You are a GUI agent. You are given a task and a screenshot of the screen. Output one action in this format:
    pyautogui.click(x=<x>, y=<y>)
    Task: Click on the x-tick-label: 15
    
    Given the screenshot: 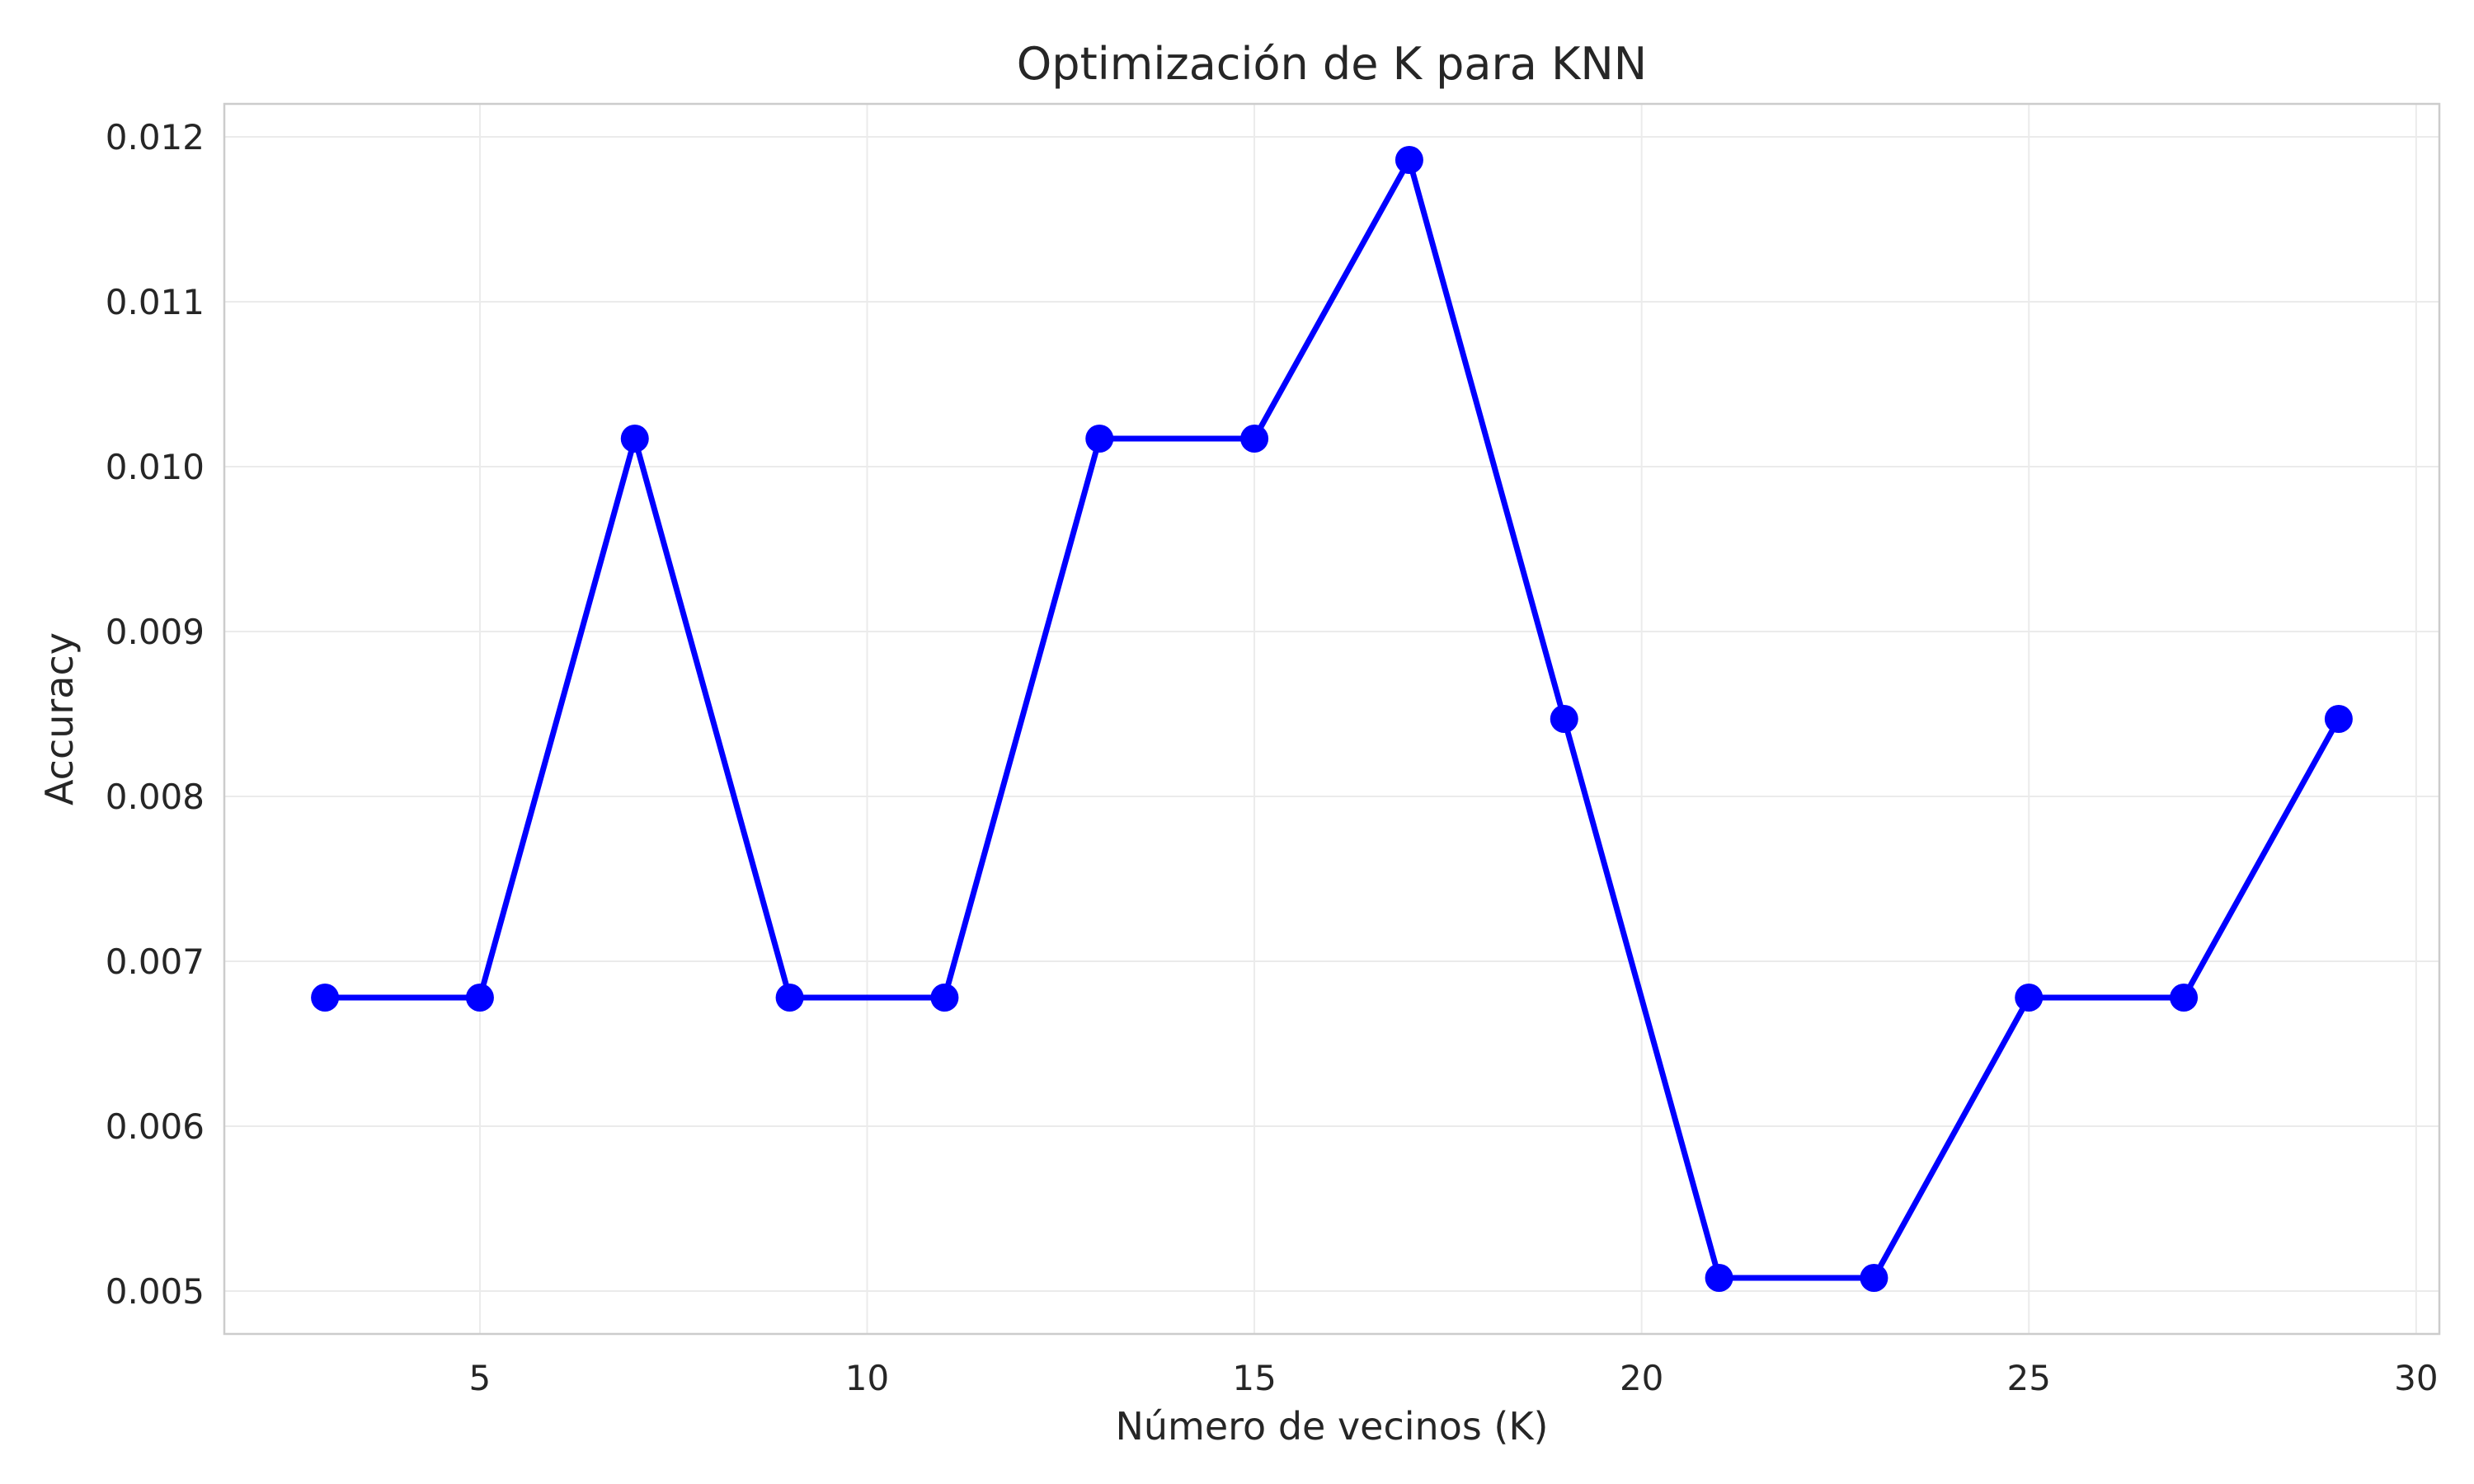 What is the action you would take?
    pyautogui.click(x=1254, y=1378)
    